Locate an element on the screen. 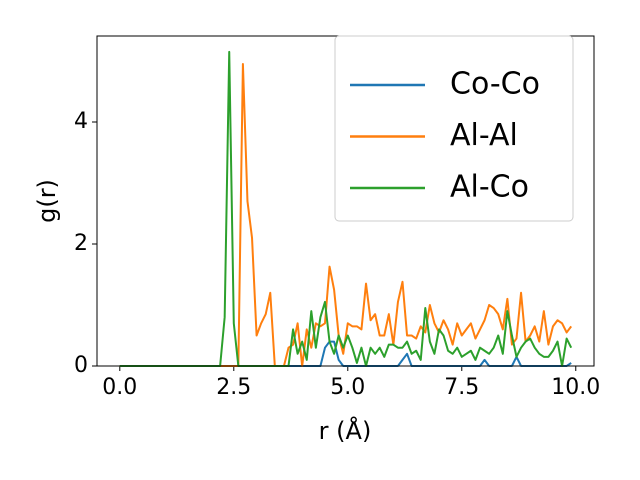 This screenshot has height=480, width=640. legend-label: Al-Co is located at coordinates (489, 187).